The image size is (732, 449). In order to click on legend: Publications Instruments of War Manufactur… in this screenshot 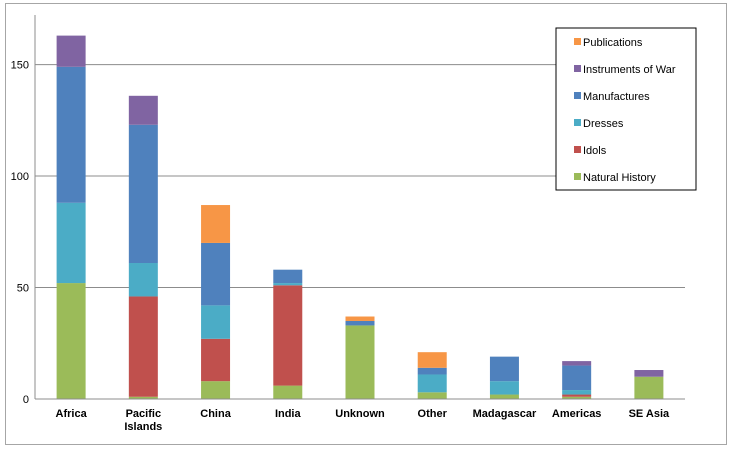, I will do `click(626, 109)`.